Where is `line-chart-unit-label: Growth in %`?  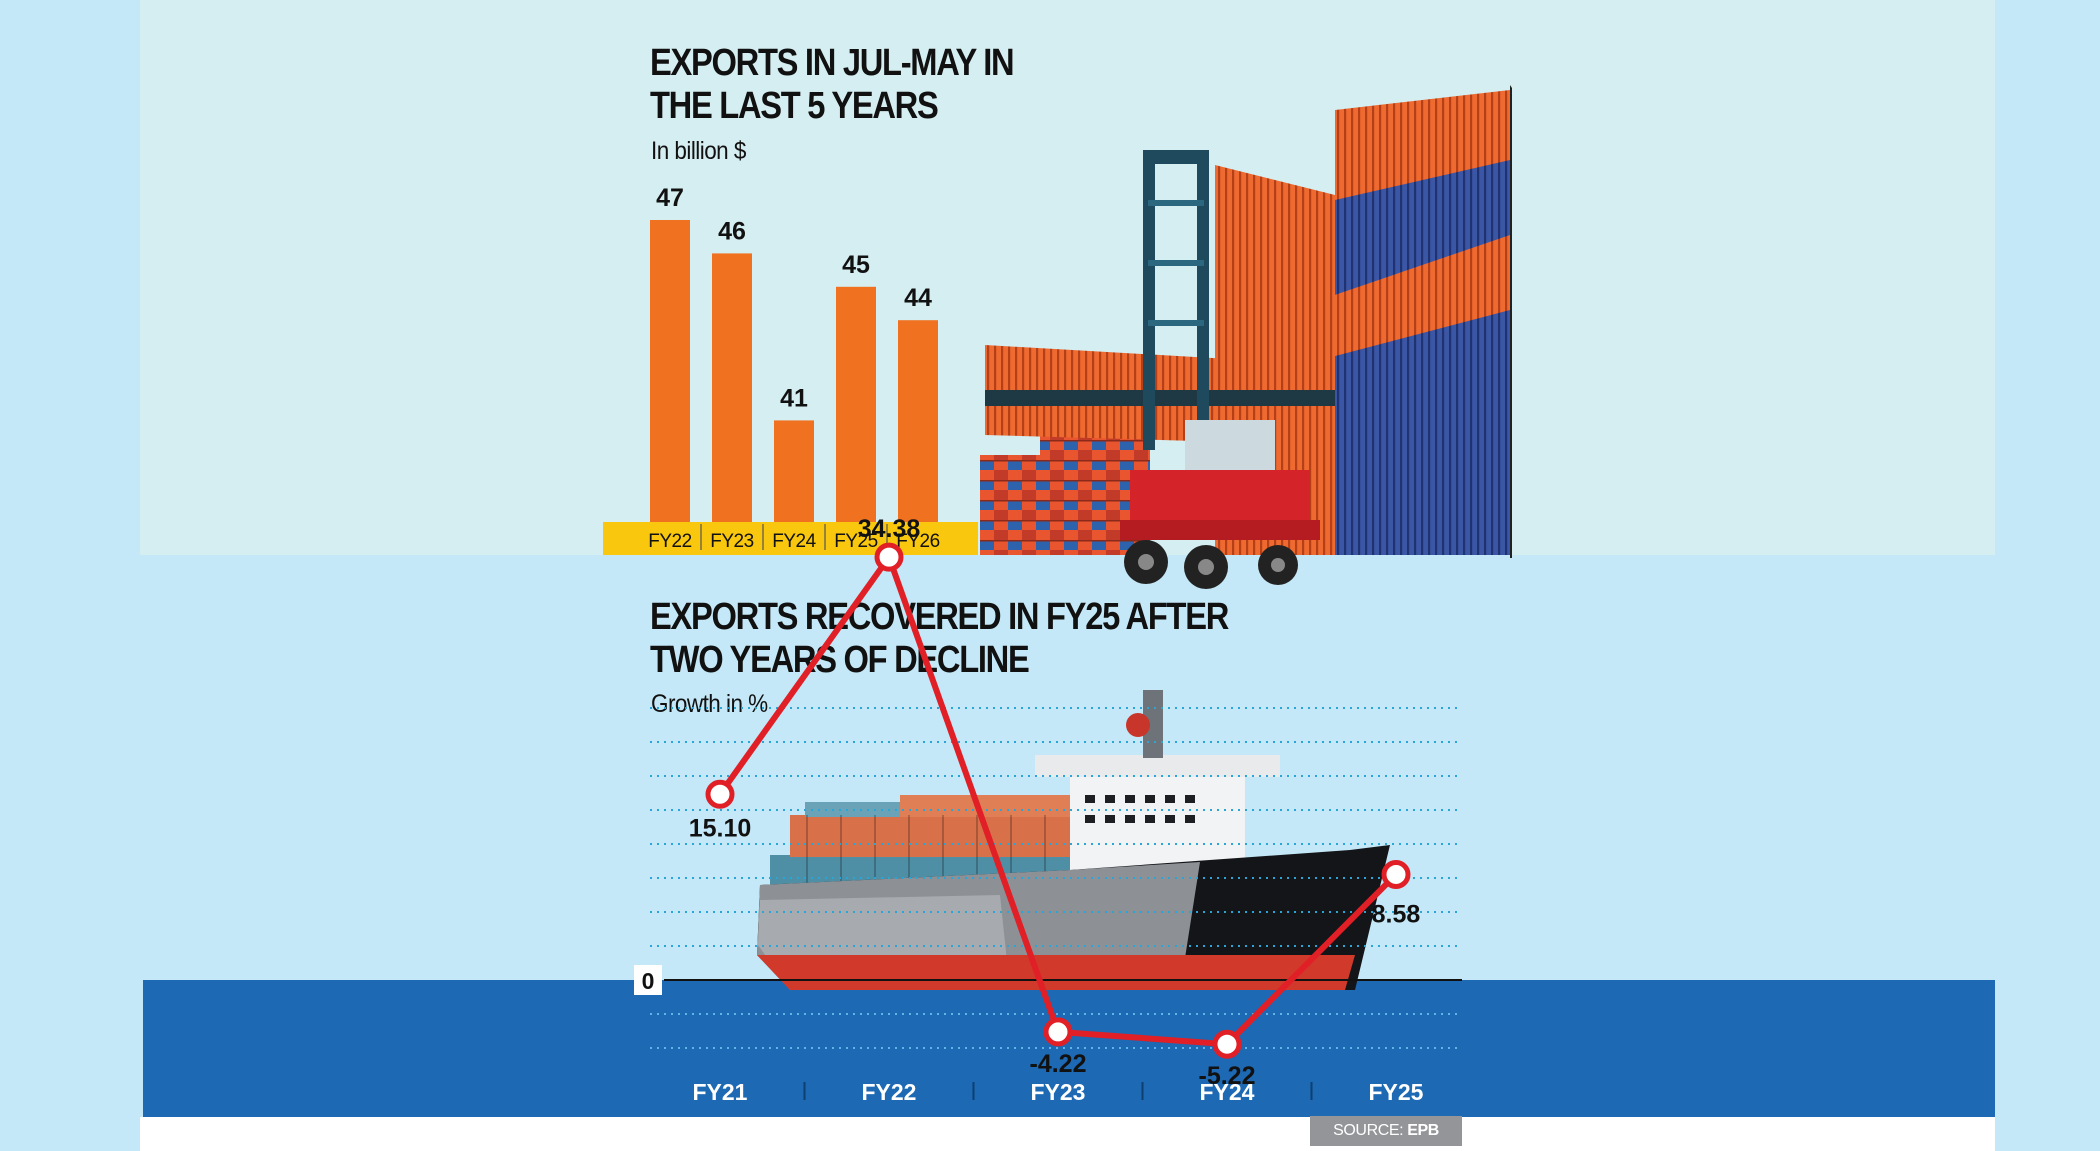 line-chart-unit-label: Growth in % is located at coordinates (709, 704).